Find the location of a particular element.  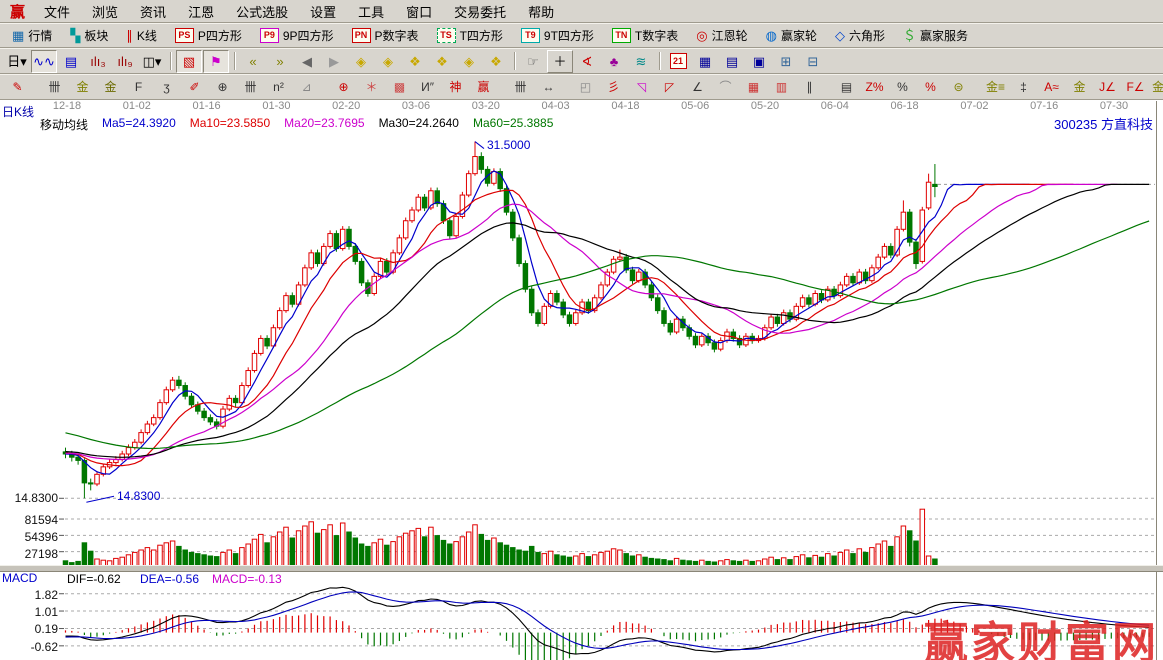

p9-square-button: P9 9P四方形 is located at coordinates (297, 35).